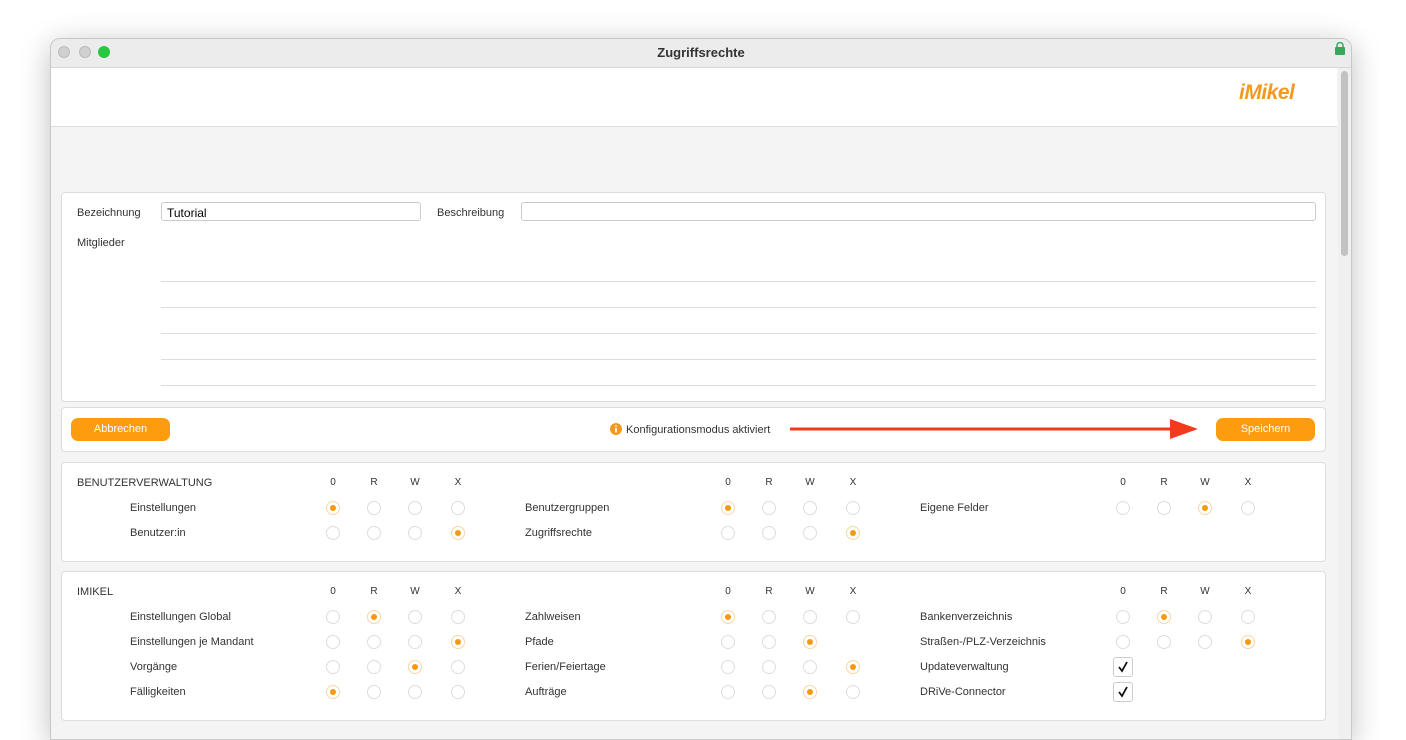  What do you see at coordinates (616, 429) in the screenshot?
I see `info-icon` at bounding box center [616, 429].